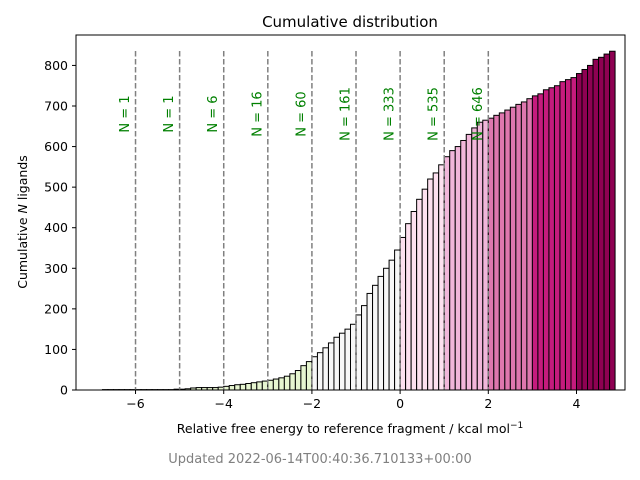  What do you see at coordinates (60, 228) in the screenshot?
I see `y-ticks-group: 0 100 200 300 400 500 600 700 800` at bounding box center [60, 228].